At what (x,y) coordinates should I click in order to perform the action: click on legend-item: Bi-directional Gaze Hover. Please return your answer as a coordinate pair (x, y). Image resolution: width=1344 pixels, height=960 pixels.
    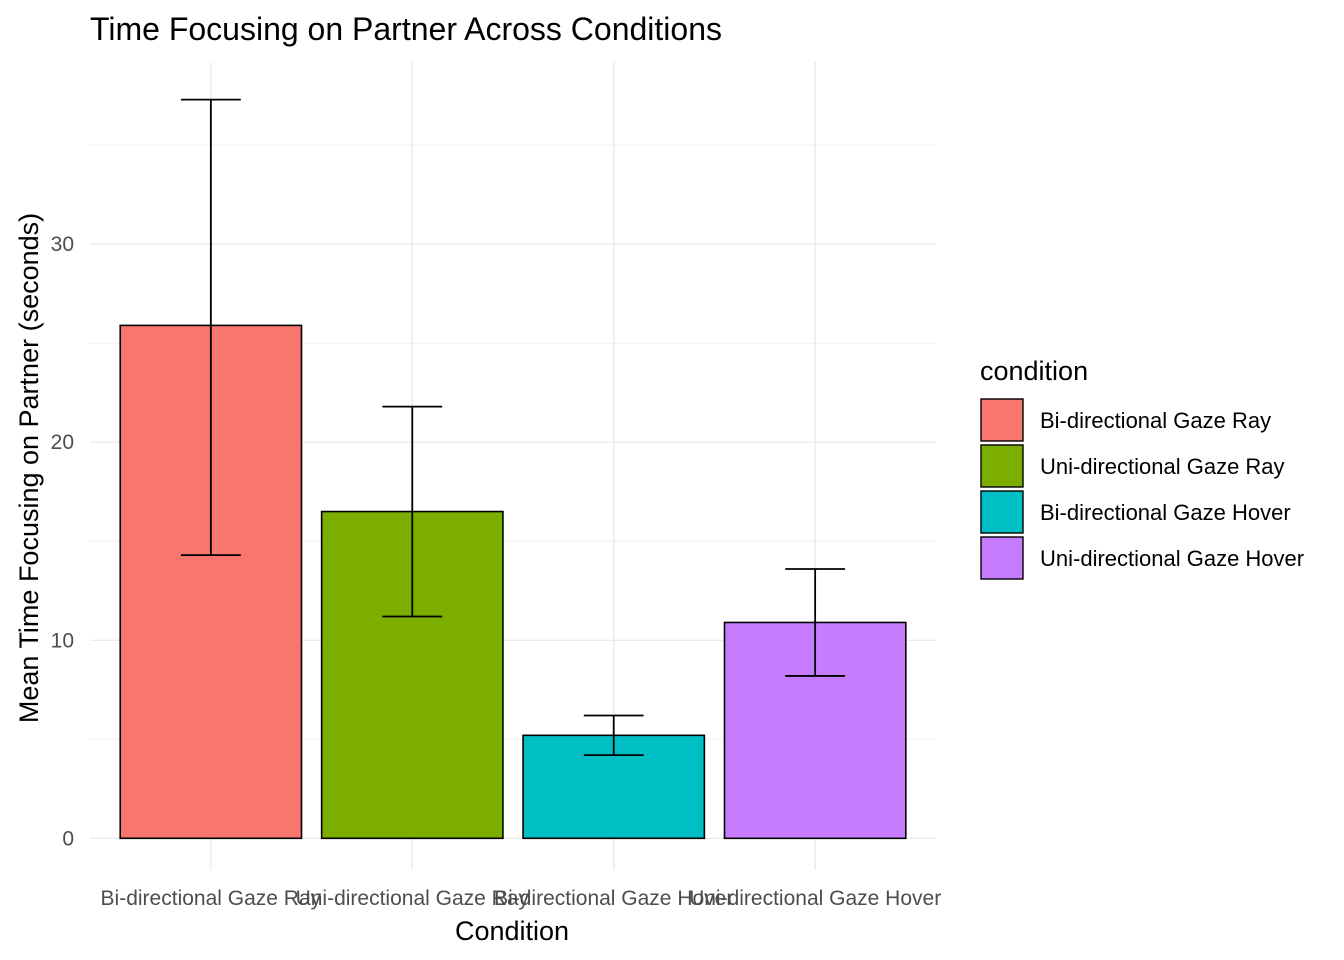
    Looking at the image, I should click on (1135, 512).